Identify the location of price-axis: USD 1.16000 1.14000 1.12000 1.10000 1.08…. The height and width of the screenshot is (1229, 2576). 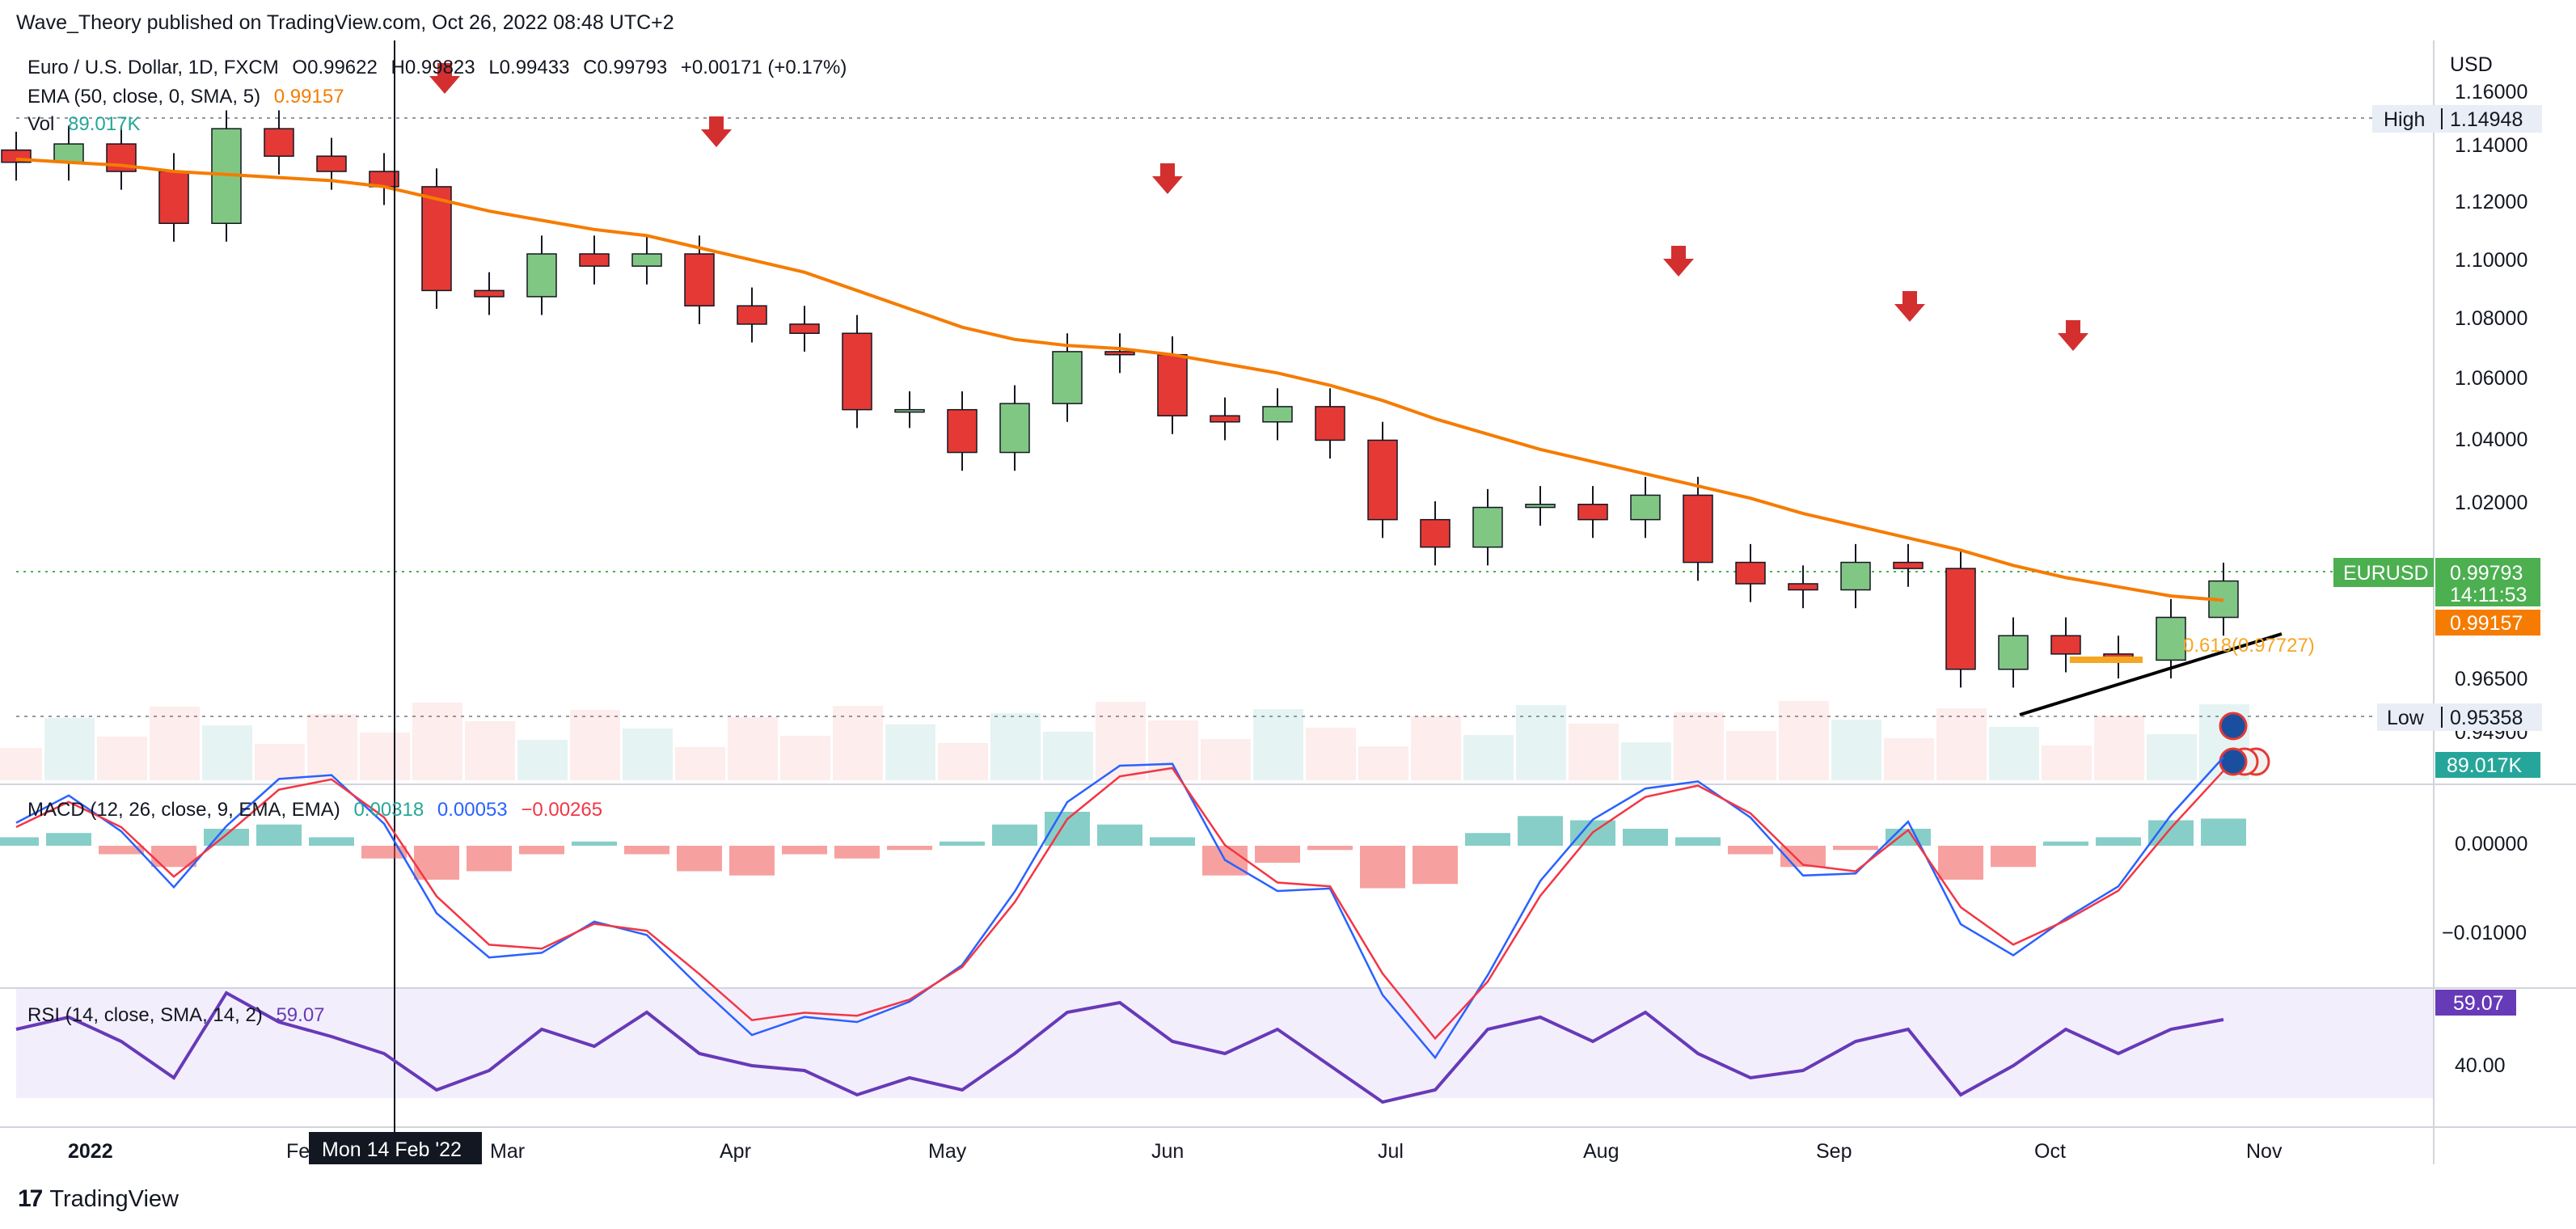
(2437, 565).